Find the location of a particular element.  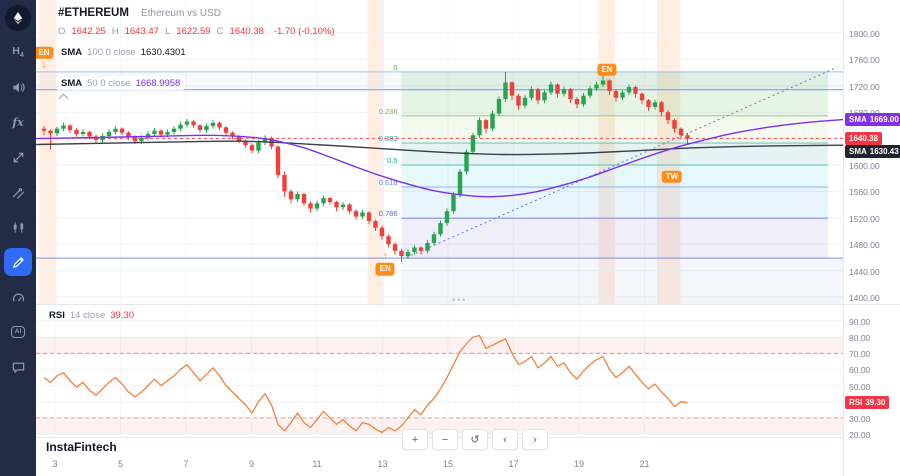

sma100-params: 100 0 close is located at coordinates (111, 52).